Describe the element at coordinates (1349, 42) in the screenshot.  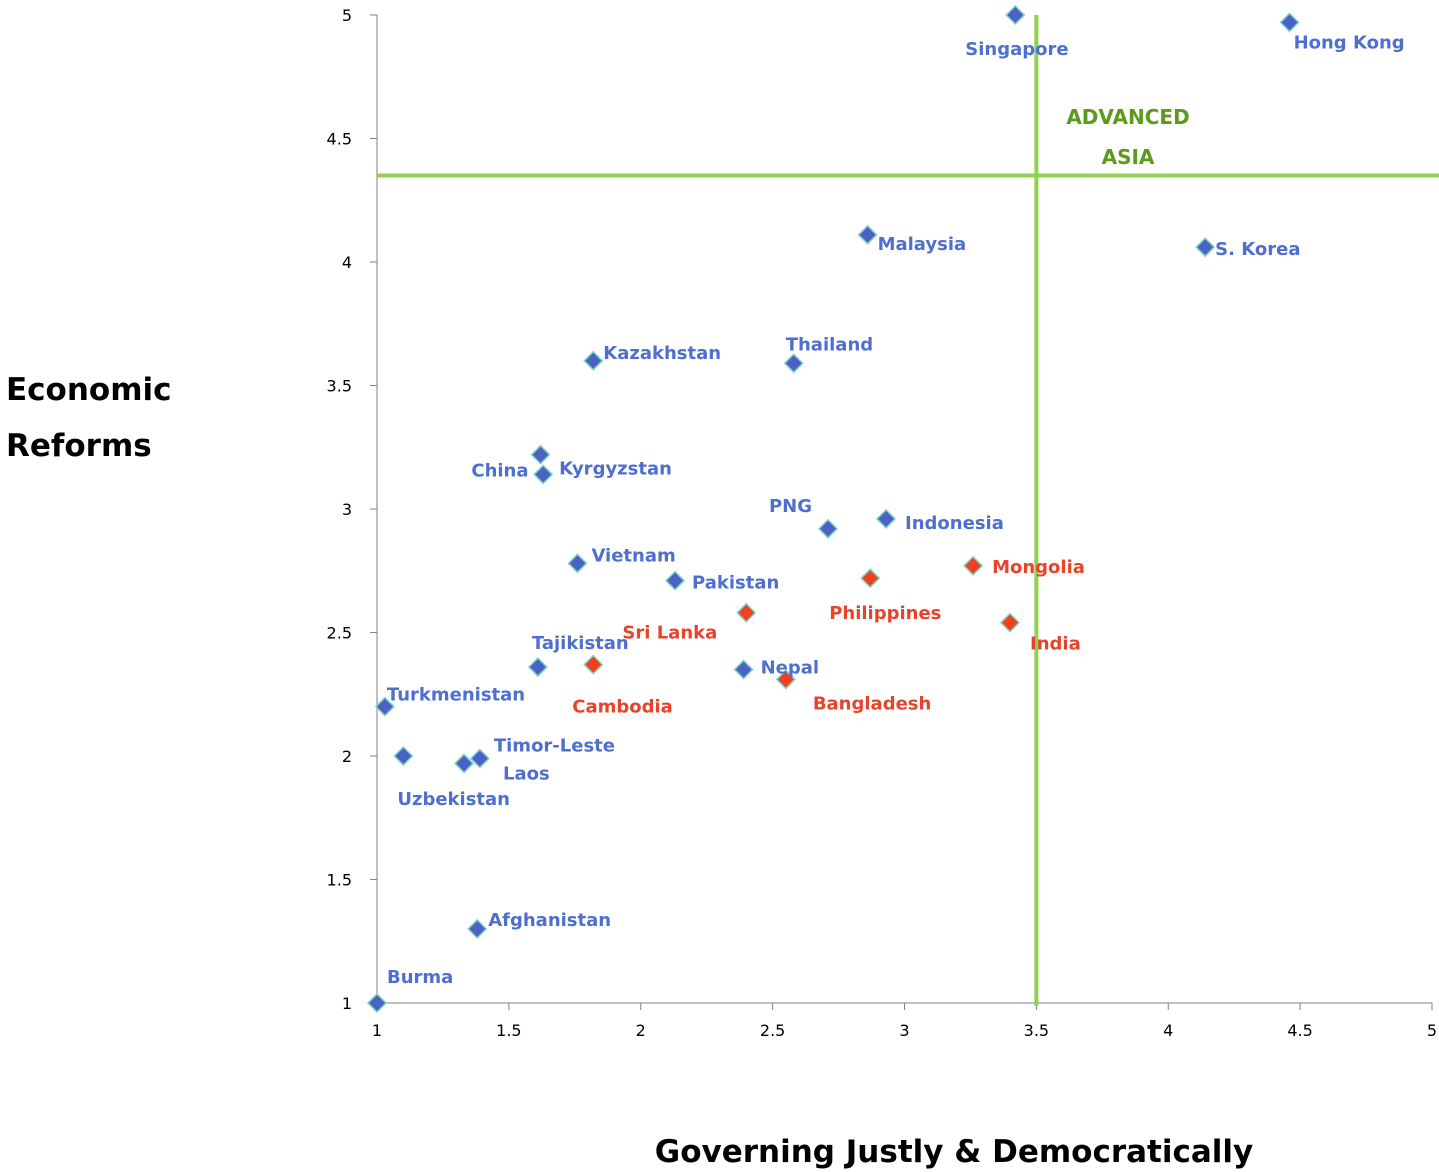
I see `label-hong-kong: Hong Kong` at that location.